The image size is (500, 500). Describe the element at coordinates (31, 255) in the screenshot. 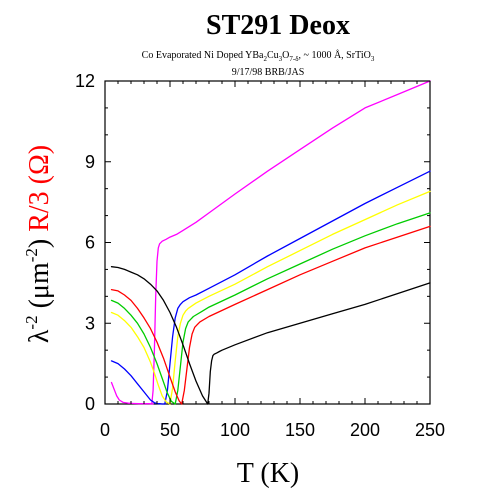

I see `ylabel-unit-exponent: -2` at that location.